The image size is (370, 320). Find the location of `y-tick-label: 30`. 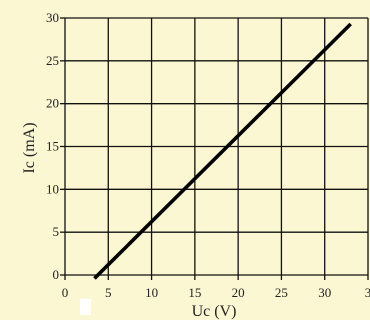

y-tick-label: 30 is located at coordinates (52, 17).